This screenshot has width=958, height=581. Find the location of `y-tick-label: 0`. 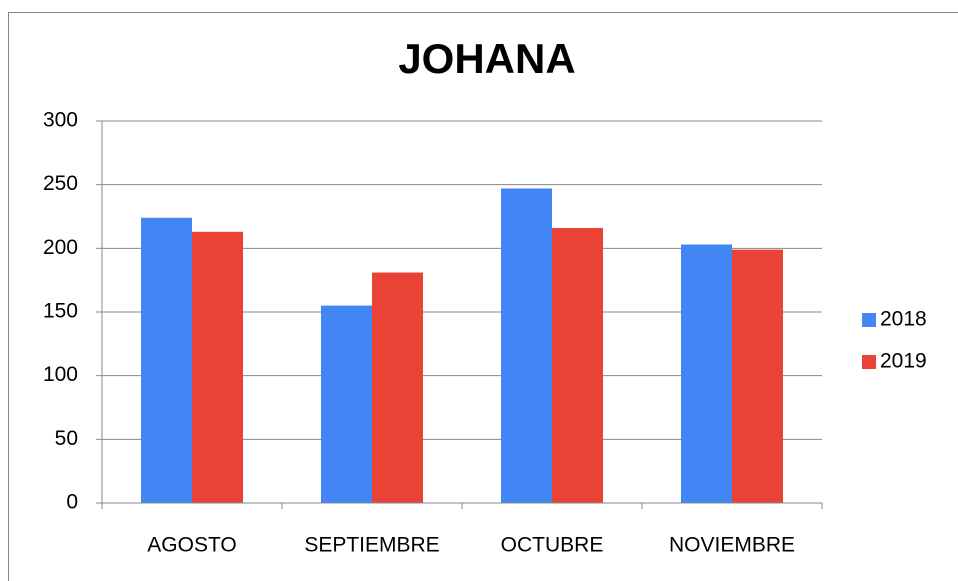

y-tick-label: 0 is located at coordinates (72, 502).